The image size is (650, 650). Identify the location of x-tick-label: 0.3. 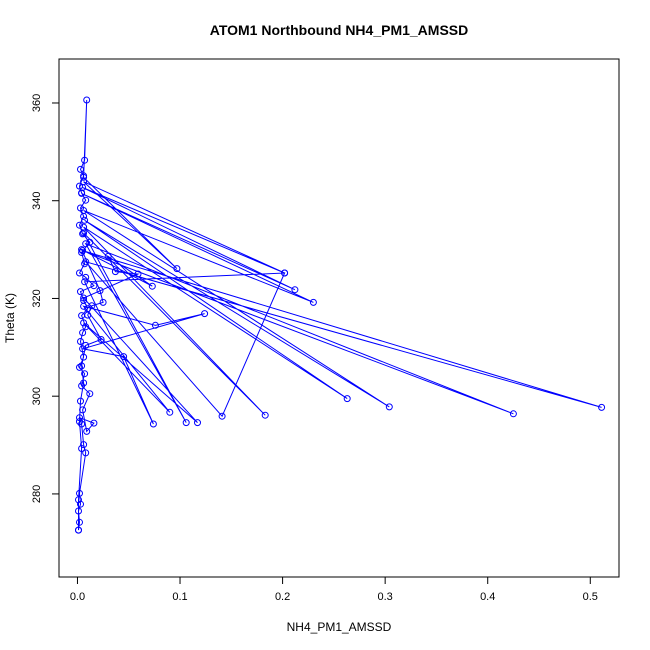
(385, 597).